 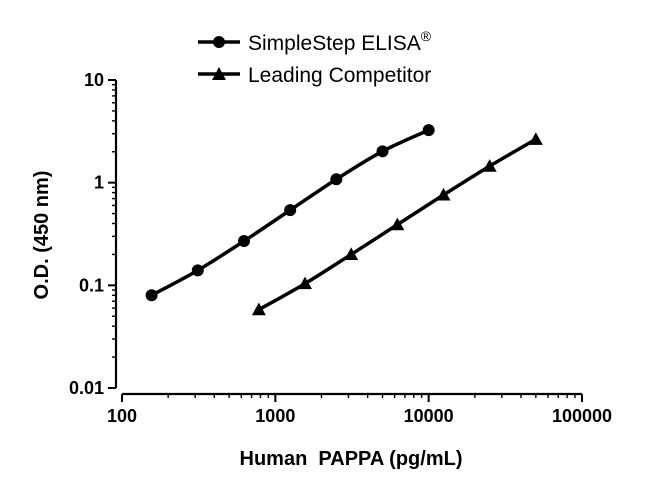 What do you see at coordinates (99, 183) in the screenshot?
I see `y-tick-label: 1` at bounding box center [99, 183].